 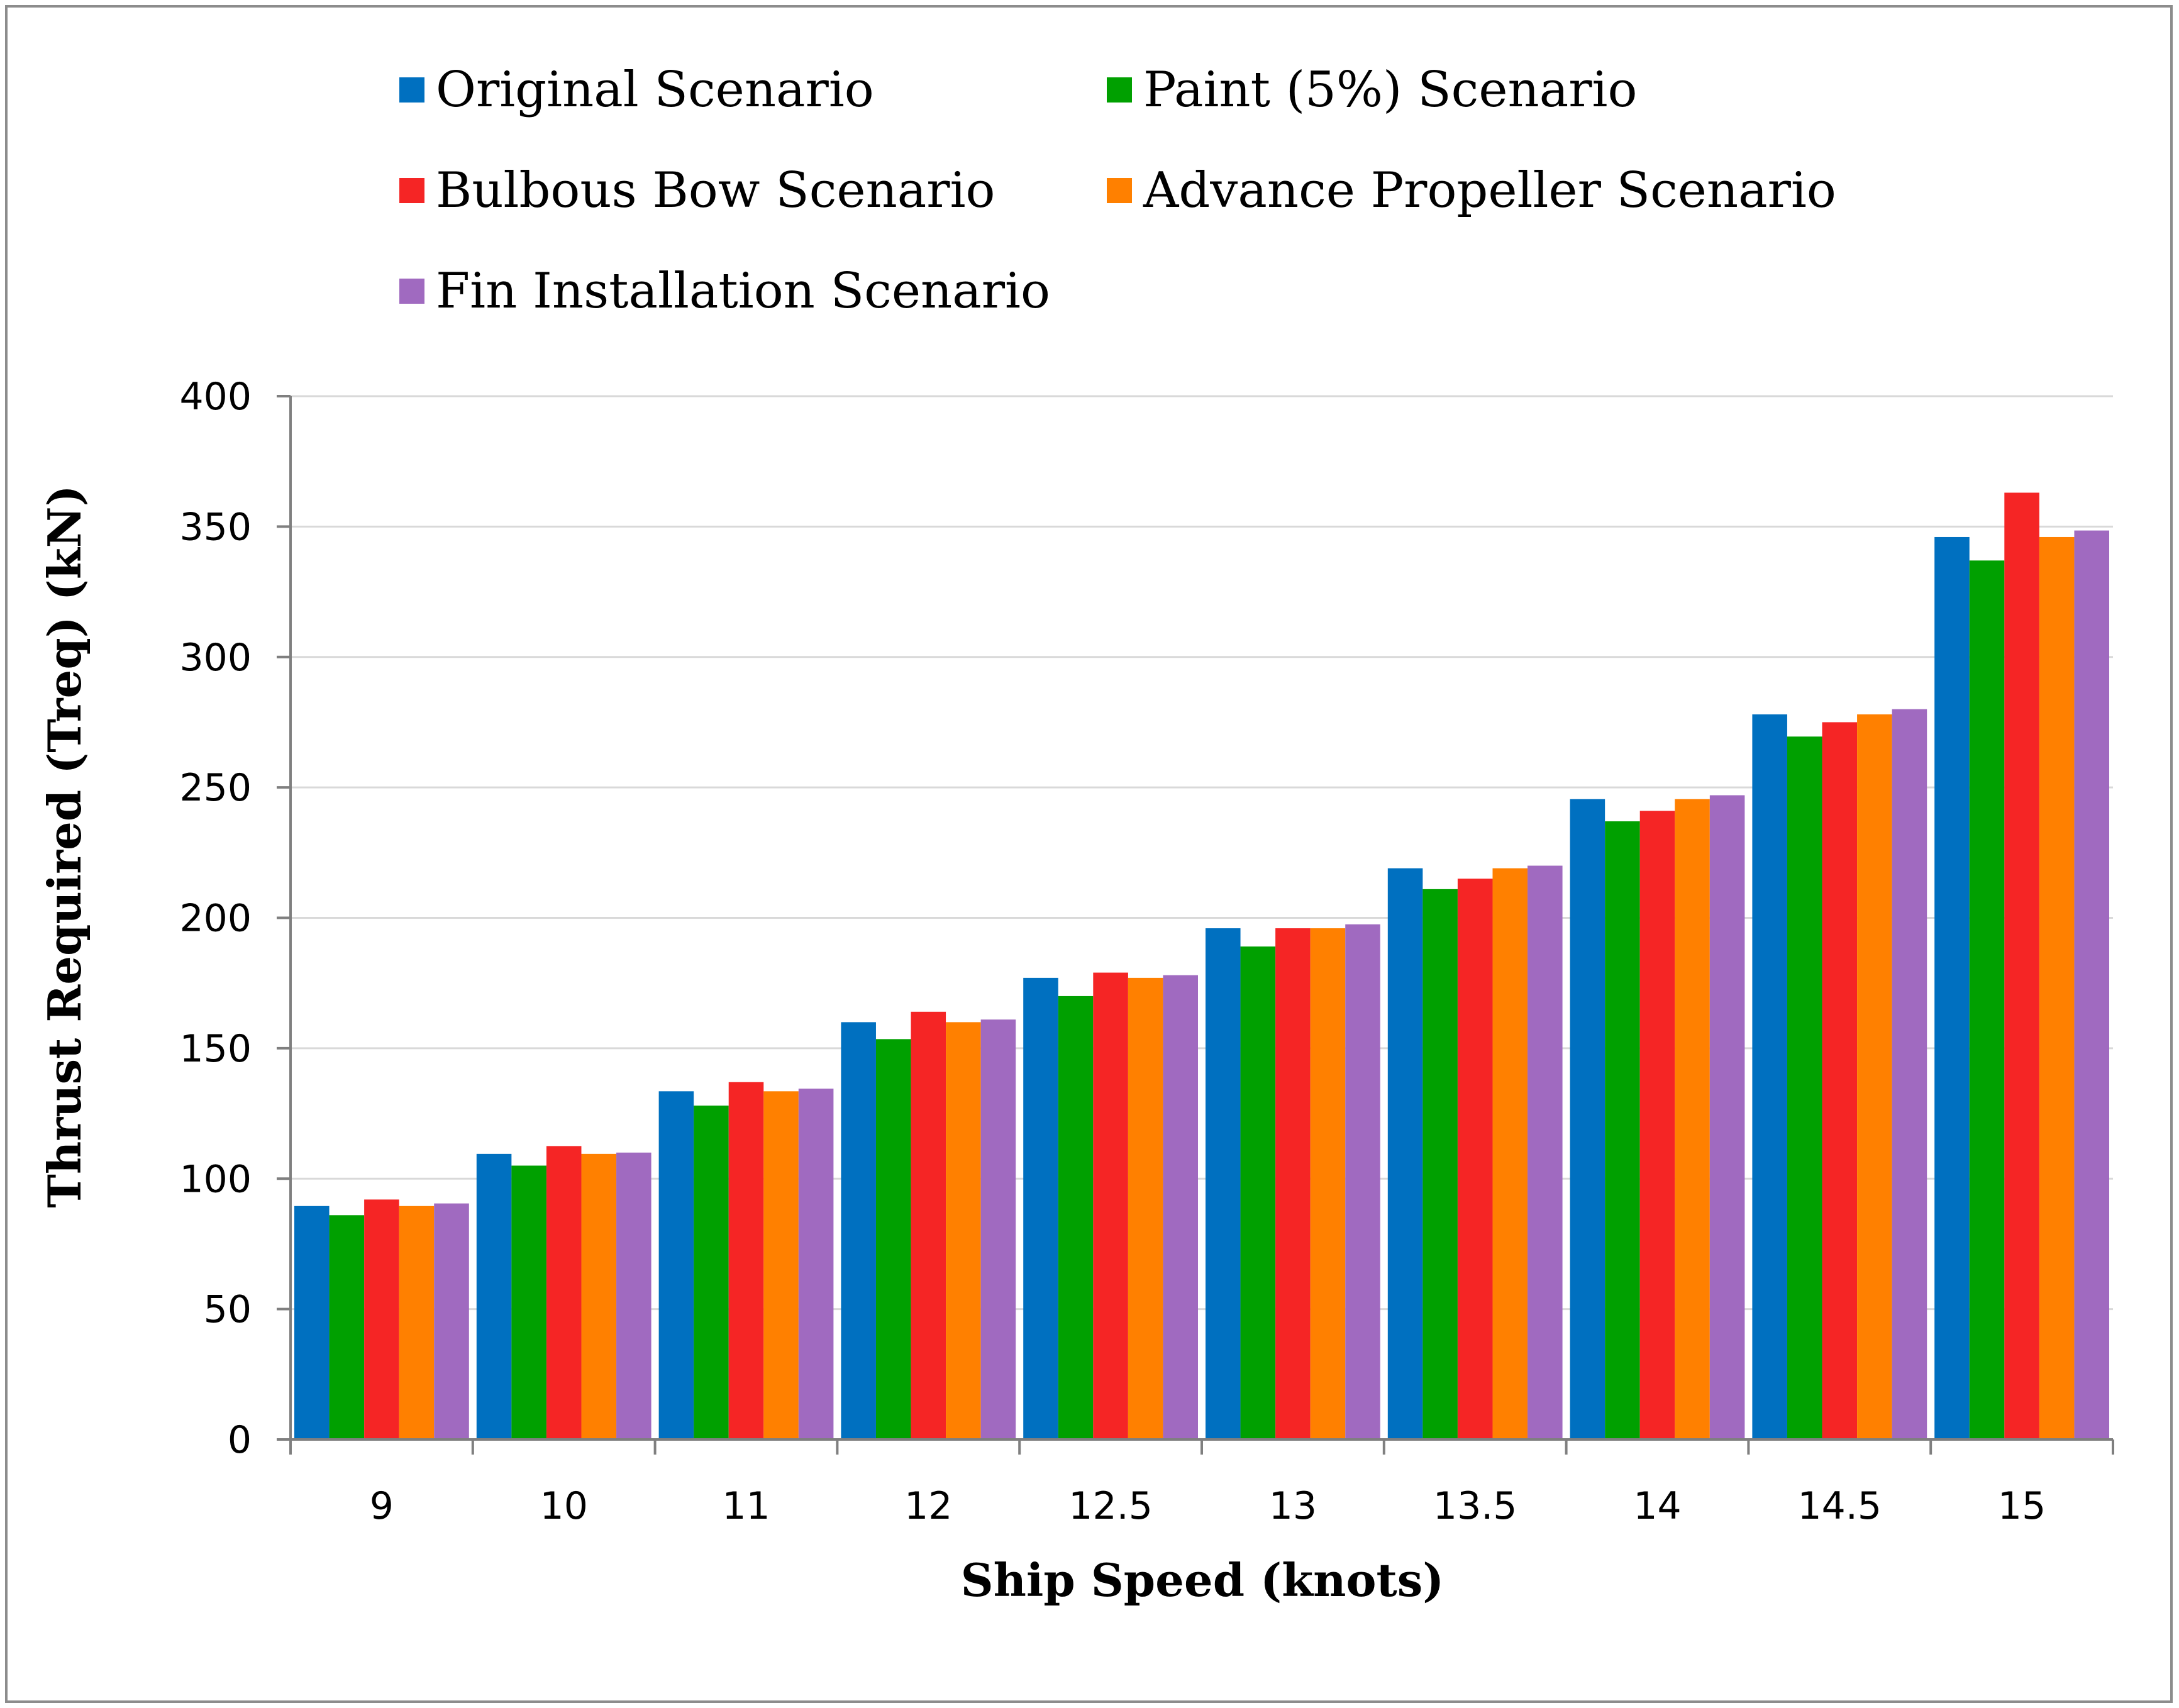 What do you see at coordinates (1875, 1076) in the screenshot?
I see `bar-advance-propeller-scenario-14.5` at bounding box center [1875, 1076].